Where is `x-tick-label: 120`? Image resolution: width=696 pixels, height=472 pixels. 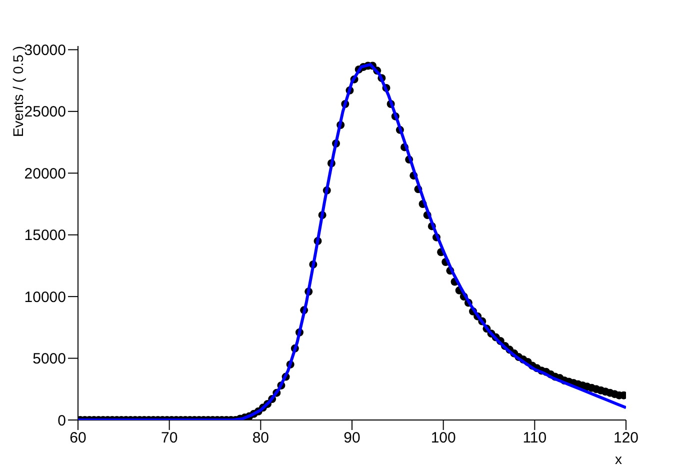 x-tick-label: 120 is located at coordinates (626, 438).